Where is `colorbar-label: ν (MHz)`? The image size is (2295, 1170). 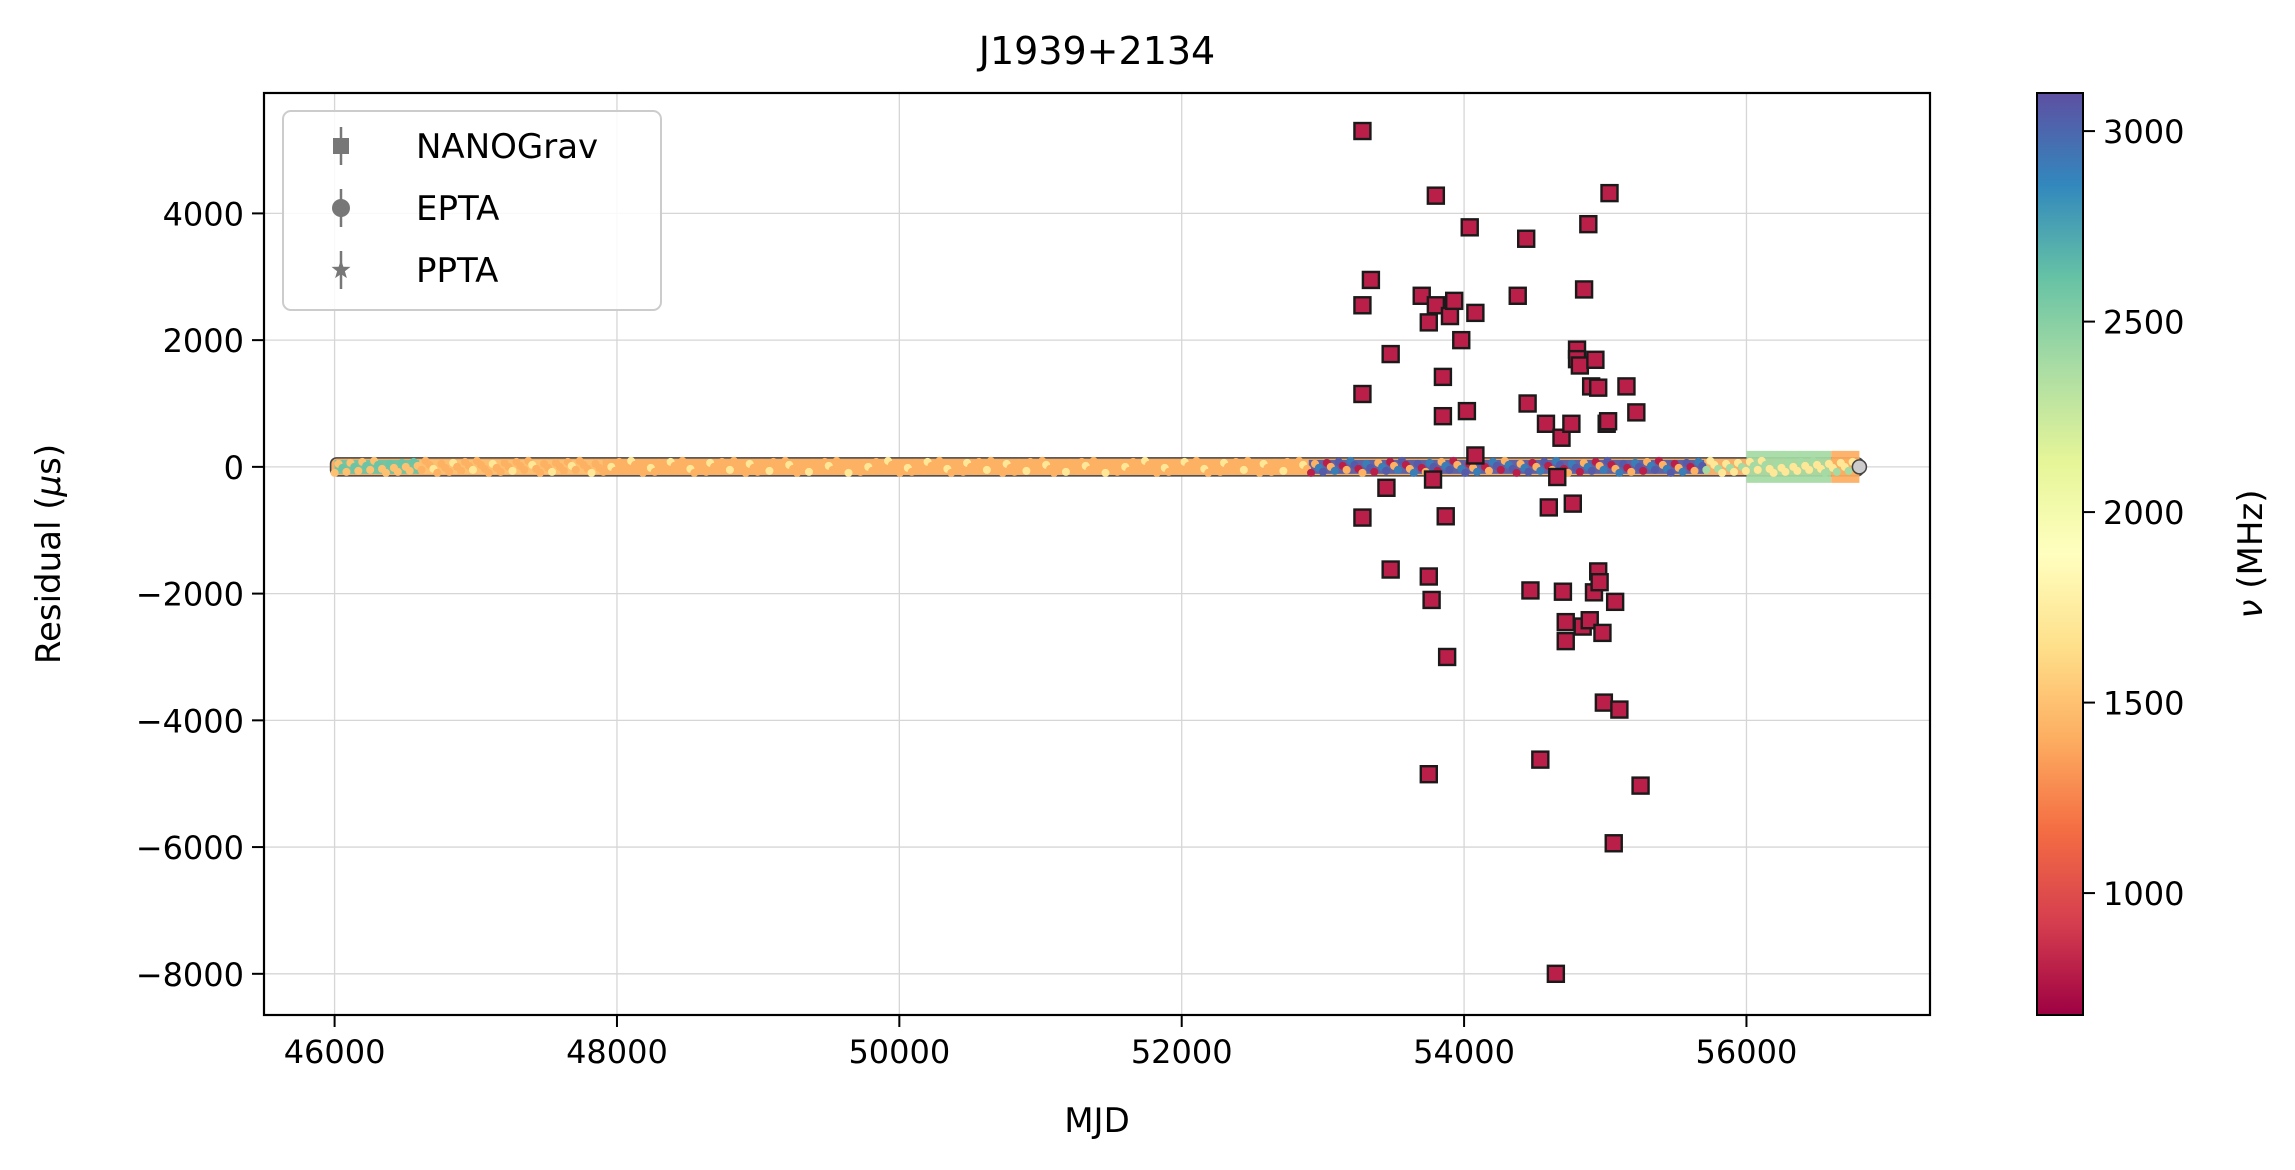 colorbar-label: ν (MHz) is located at coordinates (2251, 553).